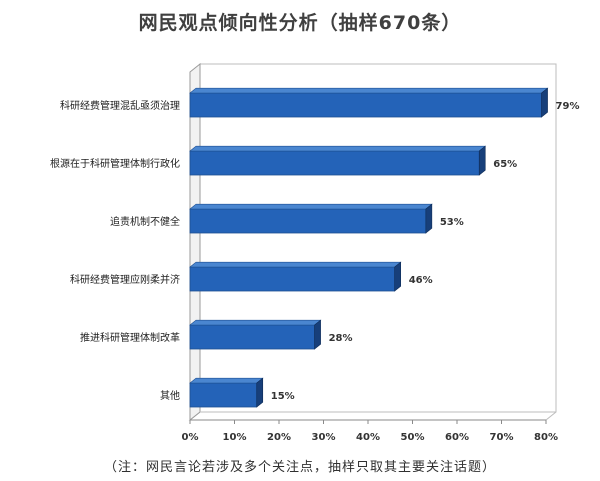  What do you see at coordinates (279, 437) in the screenshot?
I see `x-tick-label: 20%` at bounding box center [279, 437].